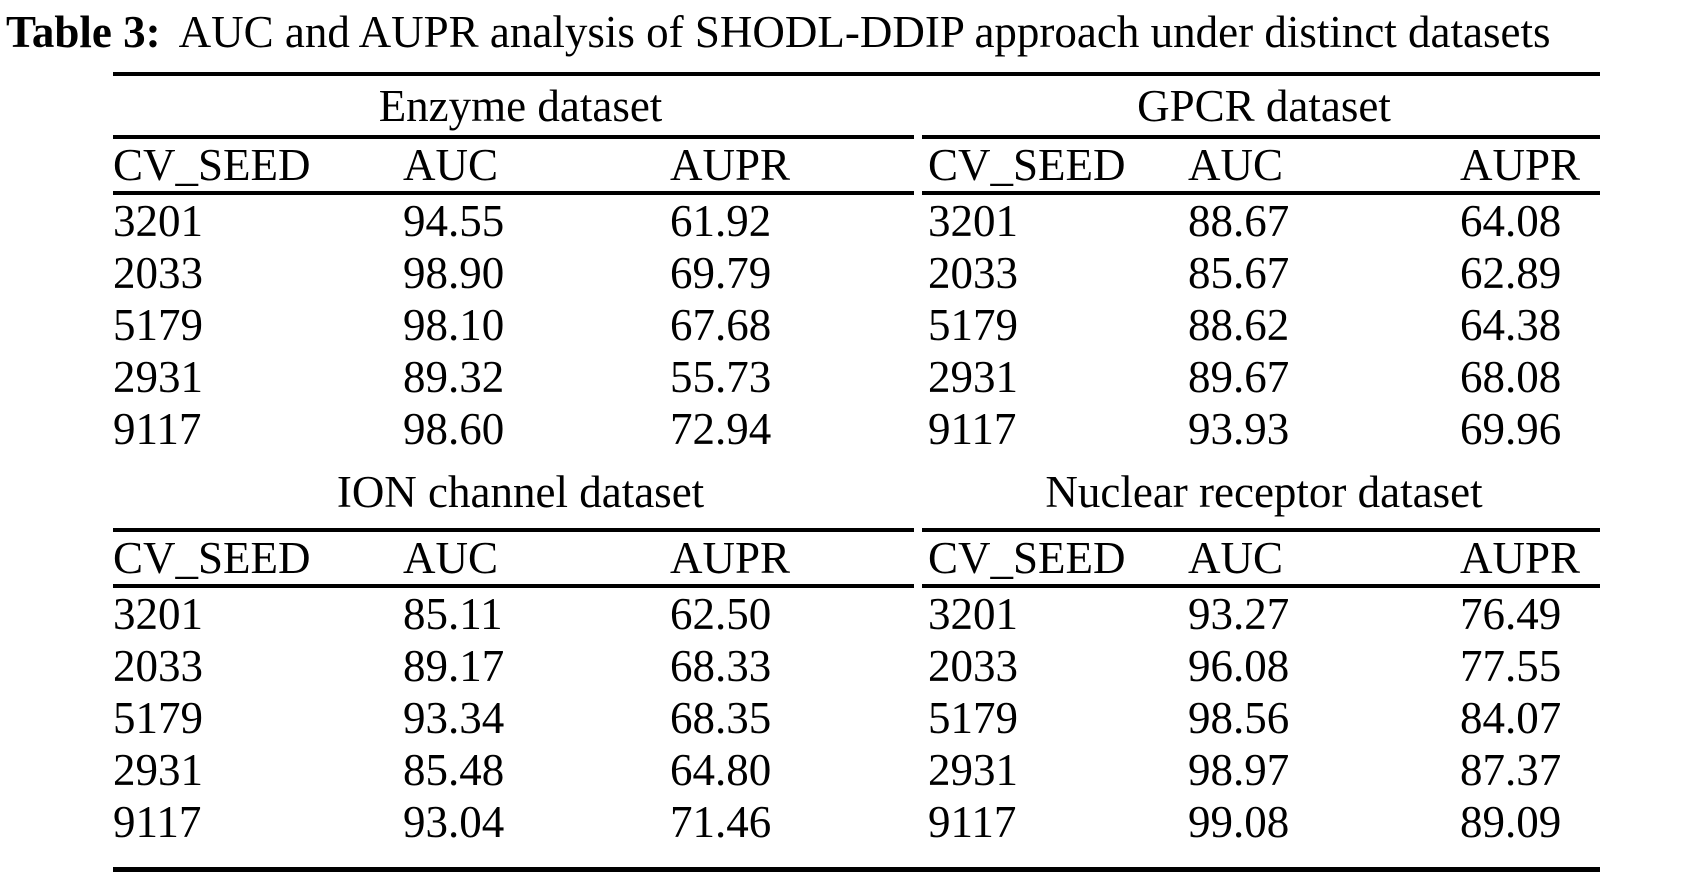  I want to click on cell-auc: 98.60, so click(454, 429).